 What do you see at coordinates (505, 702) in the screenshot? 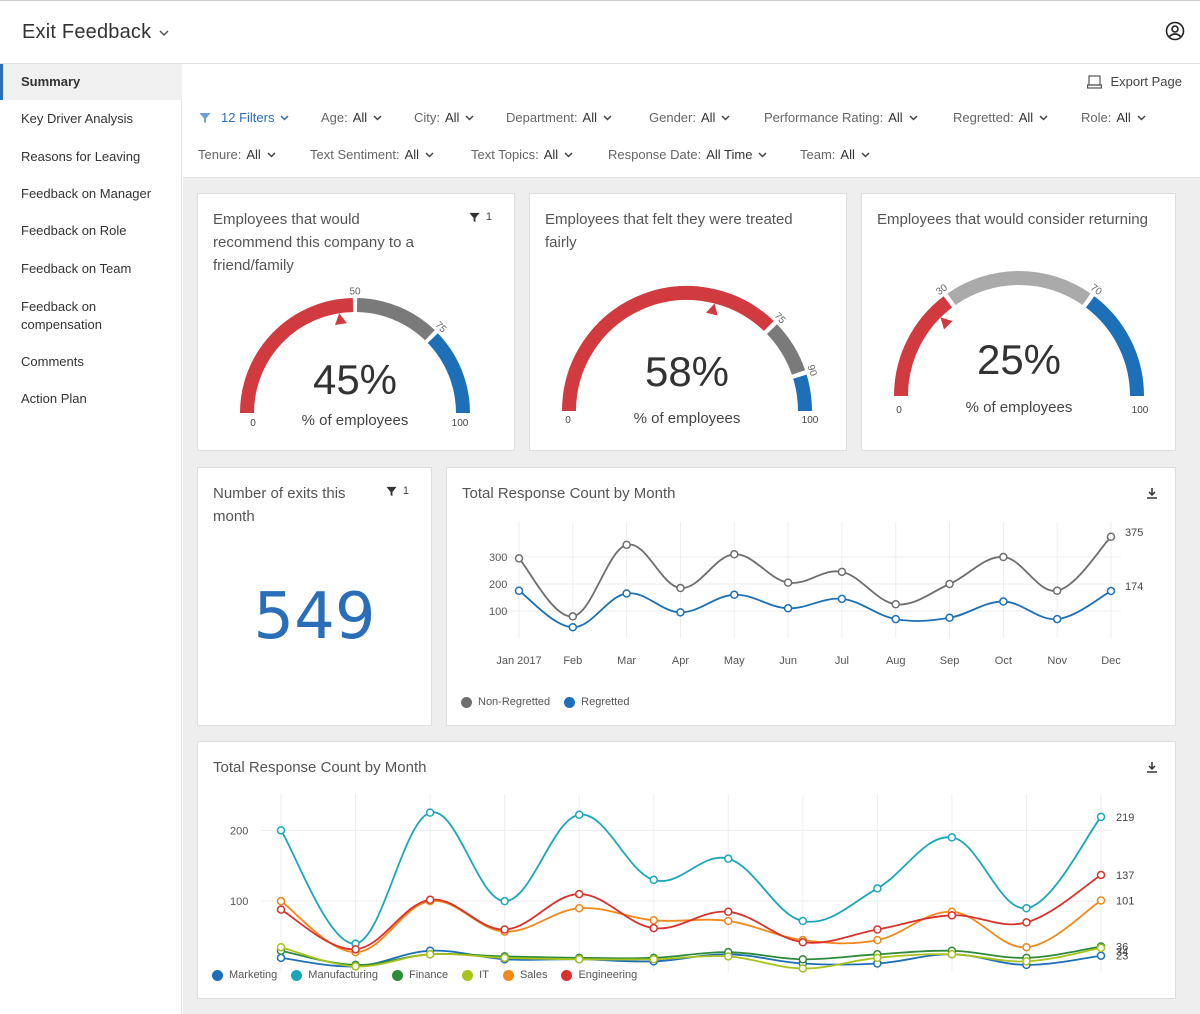
I see `legend-item: Non-Regretted` at bounding box center [505, 702].